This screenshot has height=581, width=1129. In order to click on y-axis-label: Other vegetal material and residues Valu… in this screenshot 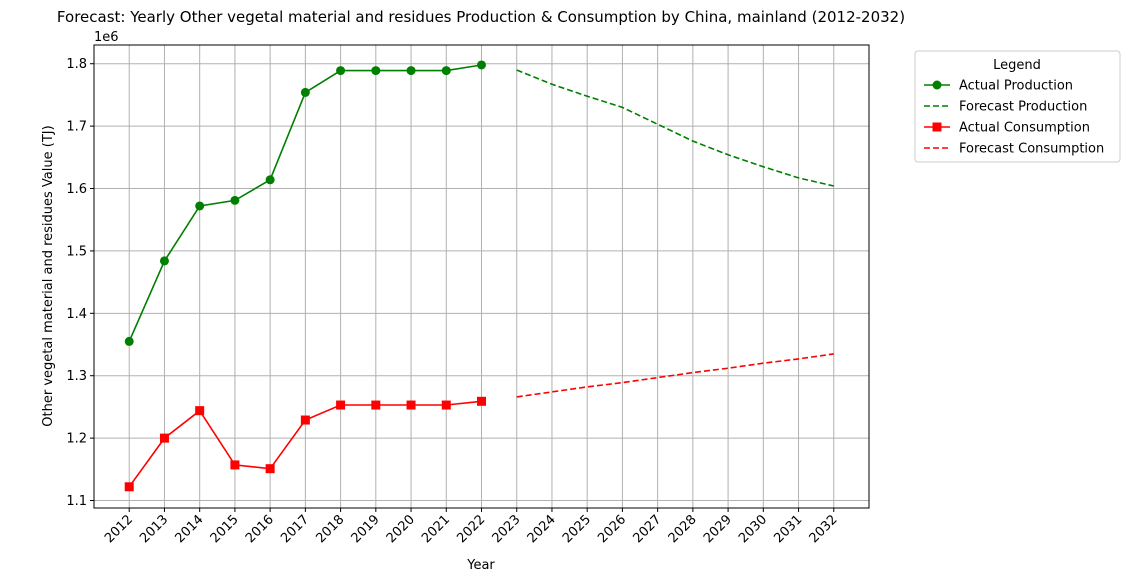, I will do `click(48, 275)`.